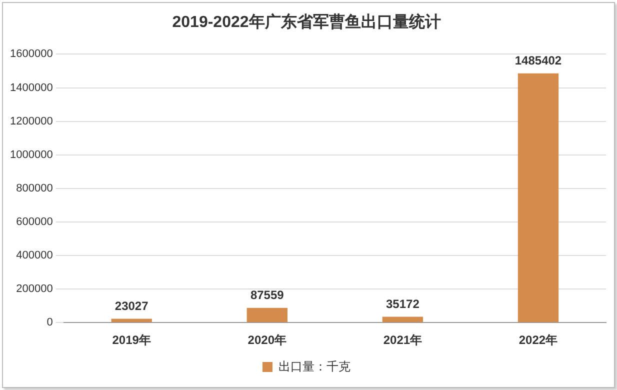  Describe the element at coordinates (34, 222) in the screenshot. I see `y-tick-label: 600000` at that location.